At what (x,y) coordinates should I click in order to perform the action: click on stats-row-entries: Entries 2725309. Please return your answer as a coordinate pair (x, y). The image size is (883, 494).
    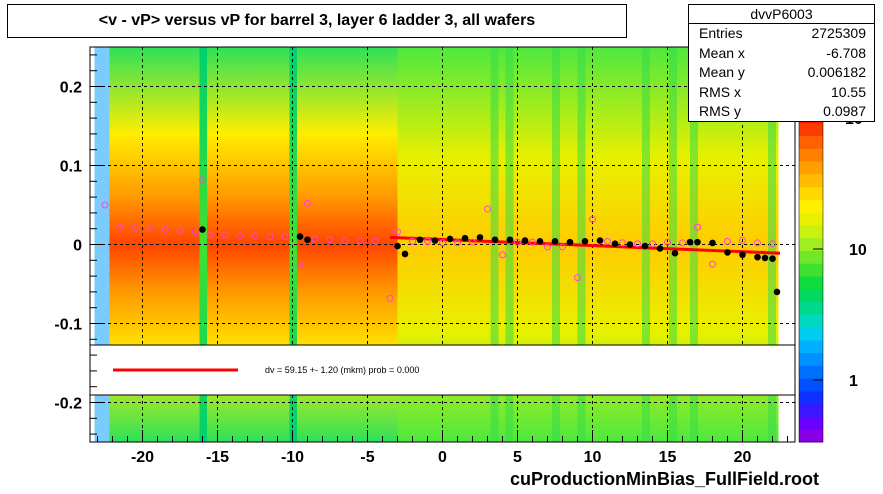
    Looking at the image, I should click on (782, 33).